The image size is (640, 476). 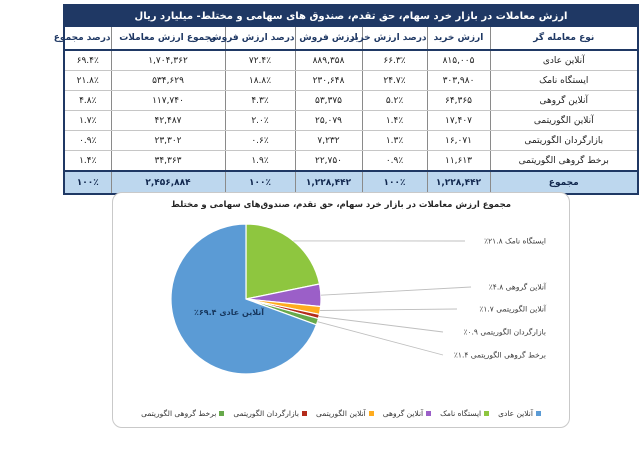 I want to click on legend-label: ایستگاه نامک, so click(x=461, y=413).